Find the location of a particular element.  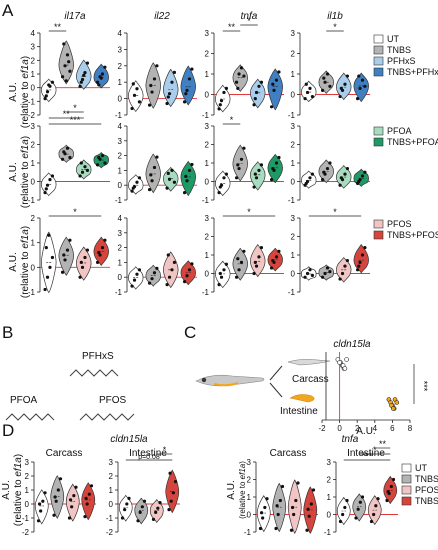

gene-title: il22 is located at coordinates (162, 16).